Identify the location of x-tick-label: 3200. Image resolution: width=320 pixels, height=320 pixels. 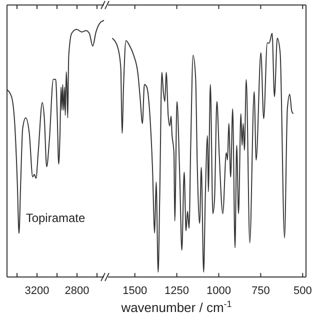
(37, 291).